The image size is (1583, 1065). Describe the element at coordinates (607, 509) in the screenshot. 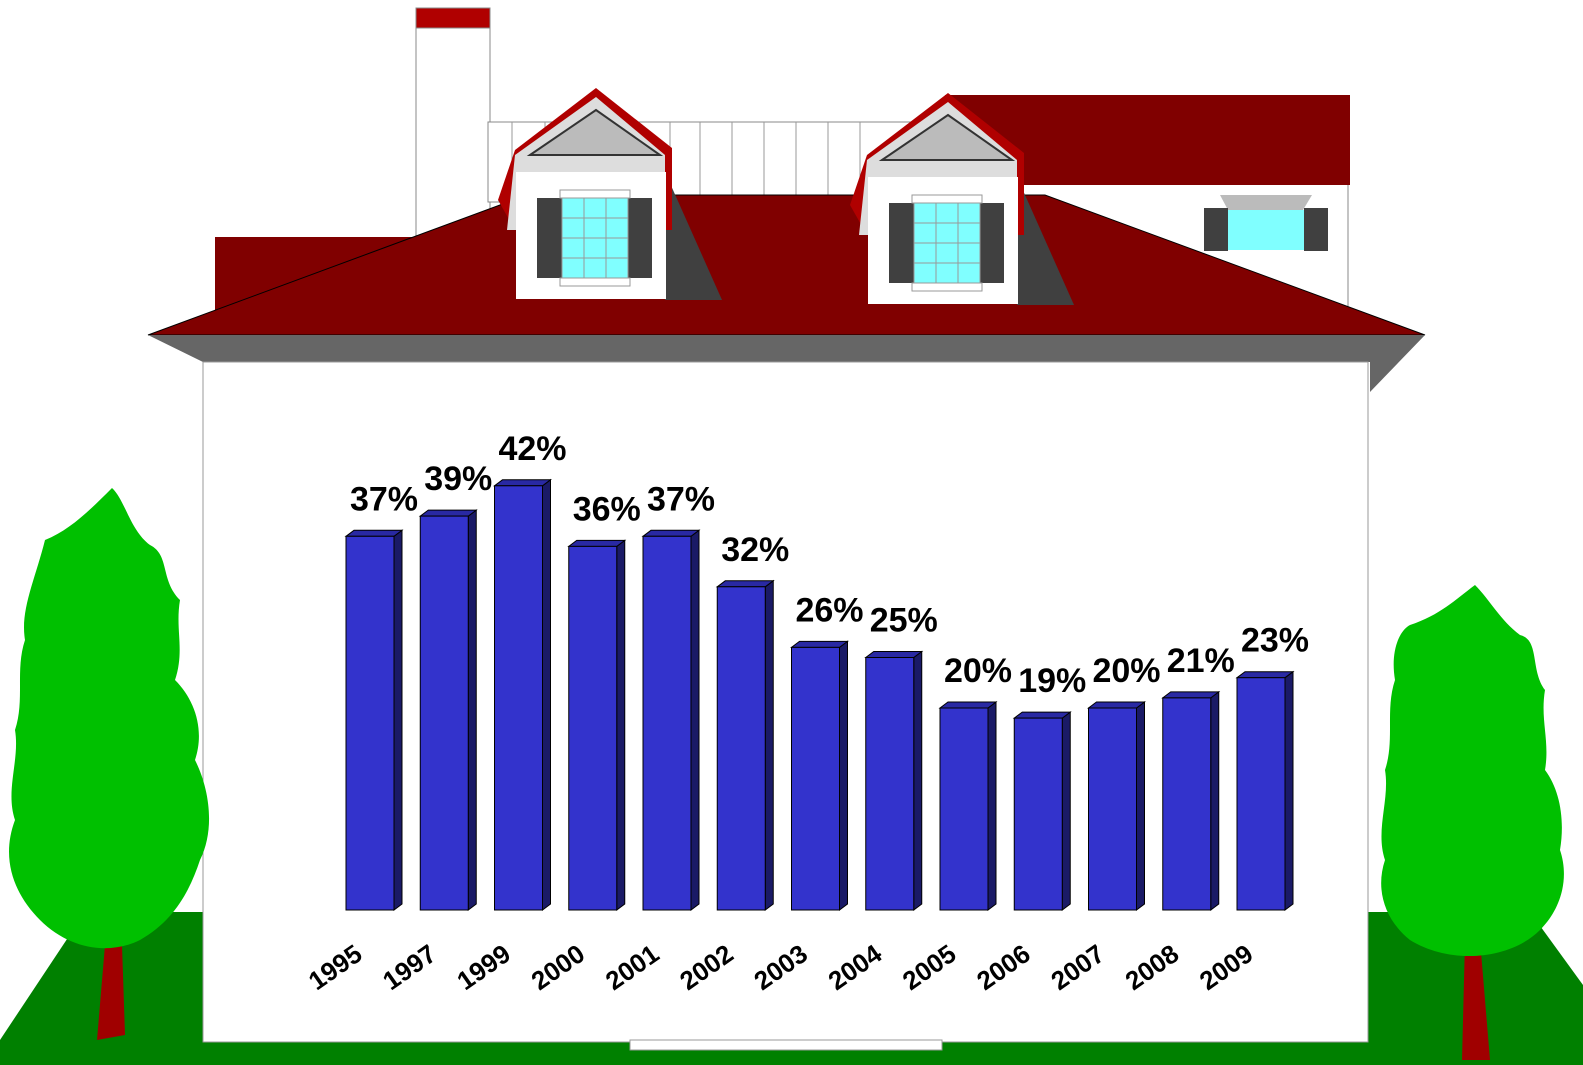

I see `value-label: 36%` at that location.